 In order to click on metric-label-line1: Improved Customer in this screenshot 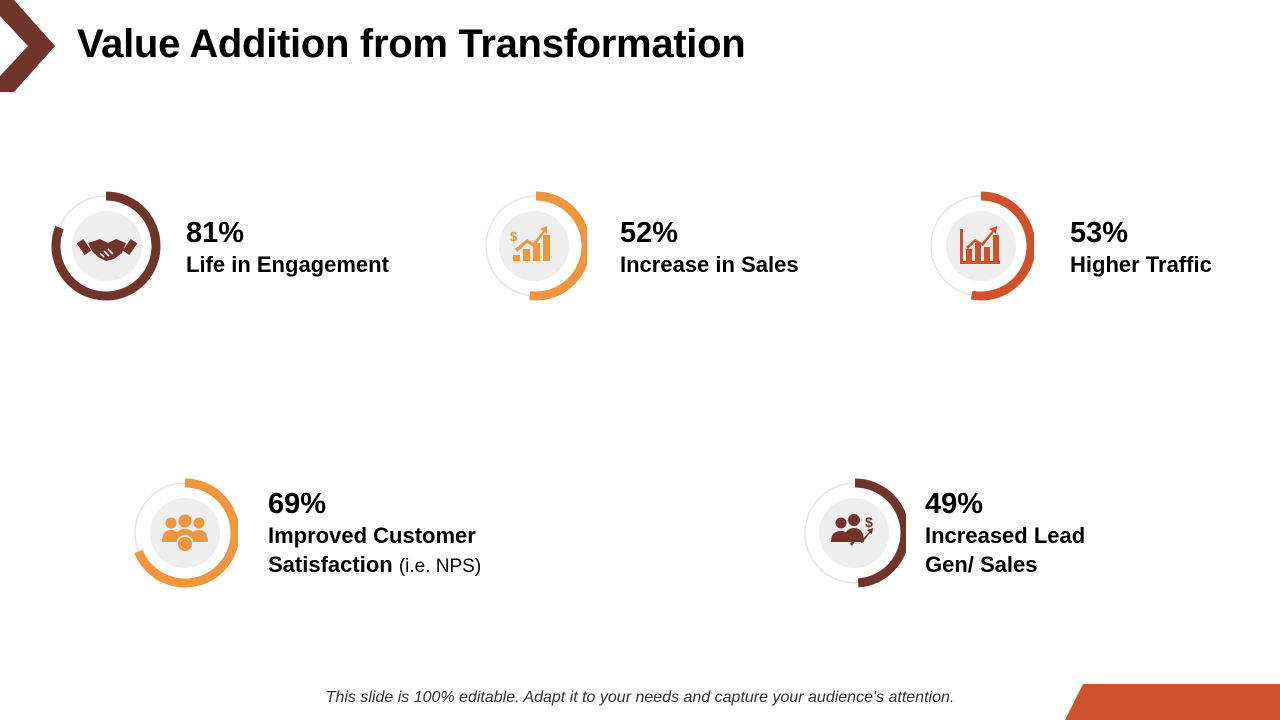, I will do `click(372, 535)`.